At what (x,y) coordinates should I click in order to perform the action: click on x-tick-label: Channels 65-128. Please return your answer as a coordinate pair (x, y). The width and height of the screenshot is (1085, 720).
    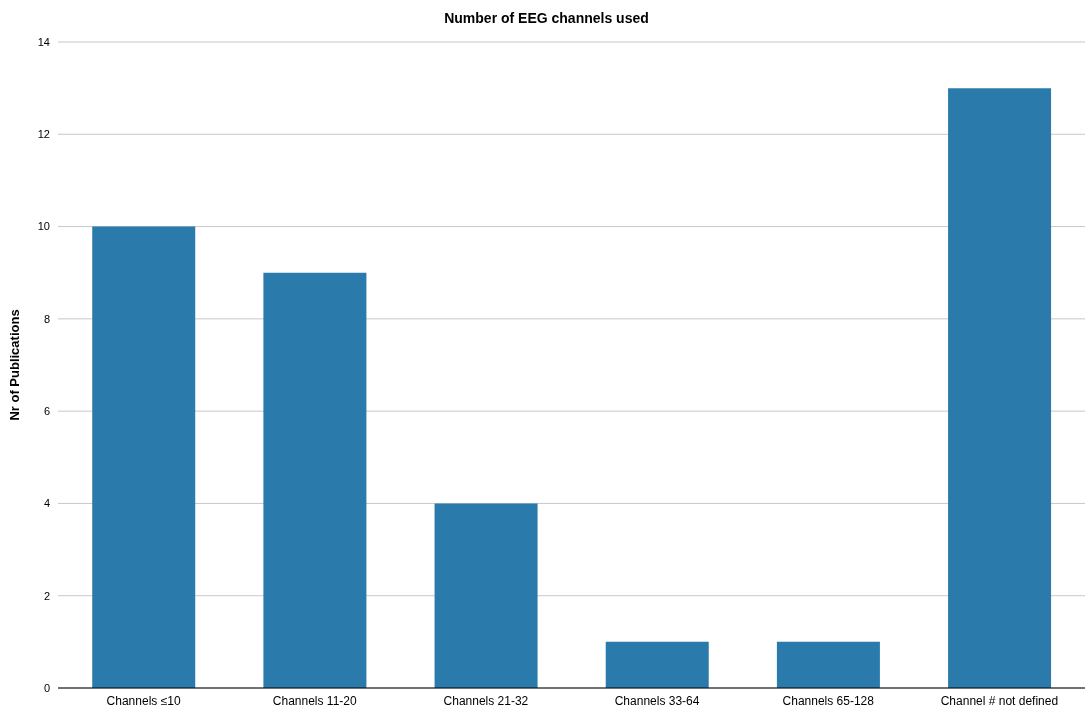
    Looking at the image, I should click on (828, 700).